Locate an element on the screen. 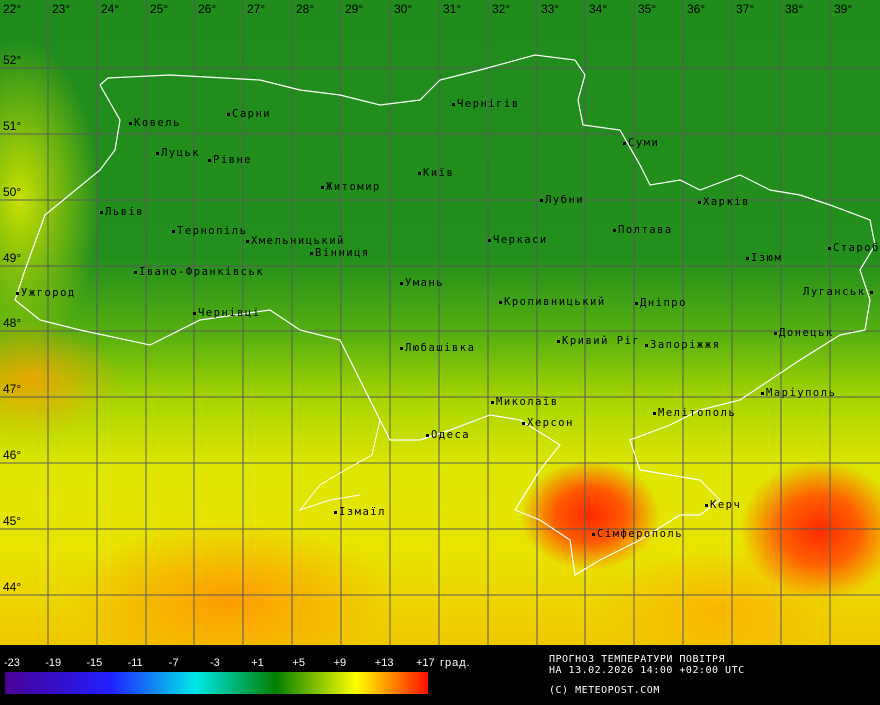 The image size is (880, 705). city-name: Хмельницький is located at coordinates (298, 241).